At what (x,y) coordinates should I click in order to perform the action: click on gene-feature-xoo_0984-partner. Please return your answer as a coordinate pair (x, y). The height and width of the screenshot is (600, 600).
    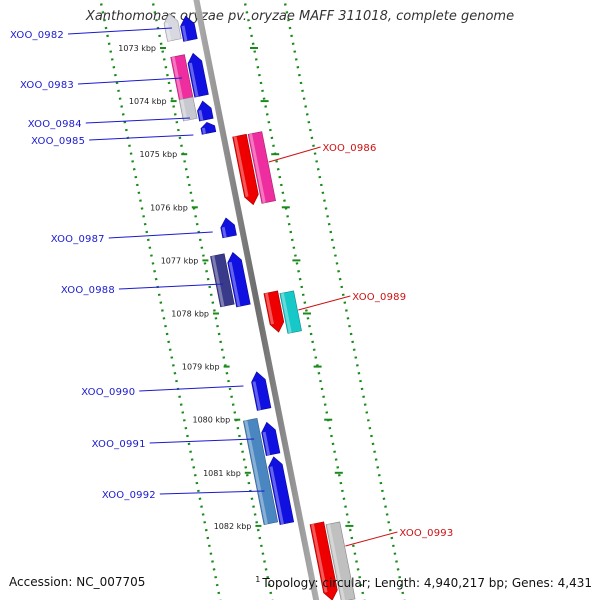
    Looking at the image, I should click on (205, 111).